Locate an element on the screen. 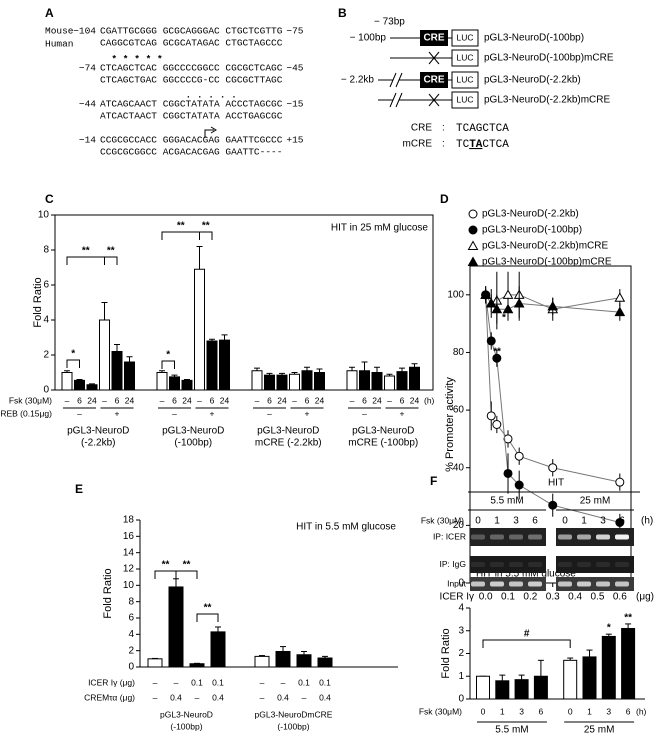 This screenshot has width=662, height=739. y-tick-label: 16 is located at coordinates (129, 536).